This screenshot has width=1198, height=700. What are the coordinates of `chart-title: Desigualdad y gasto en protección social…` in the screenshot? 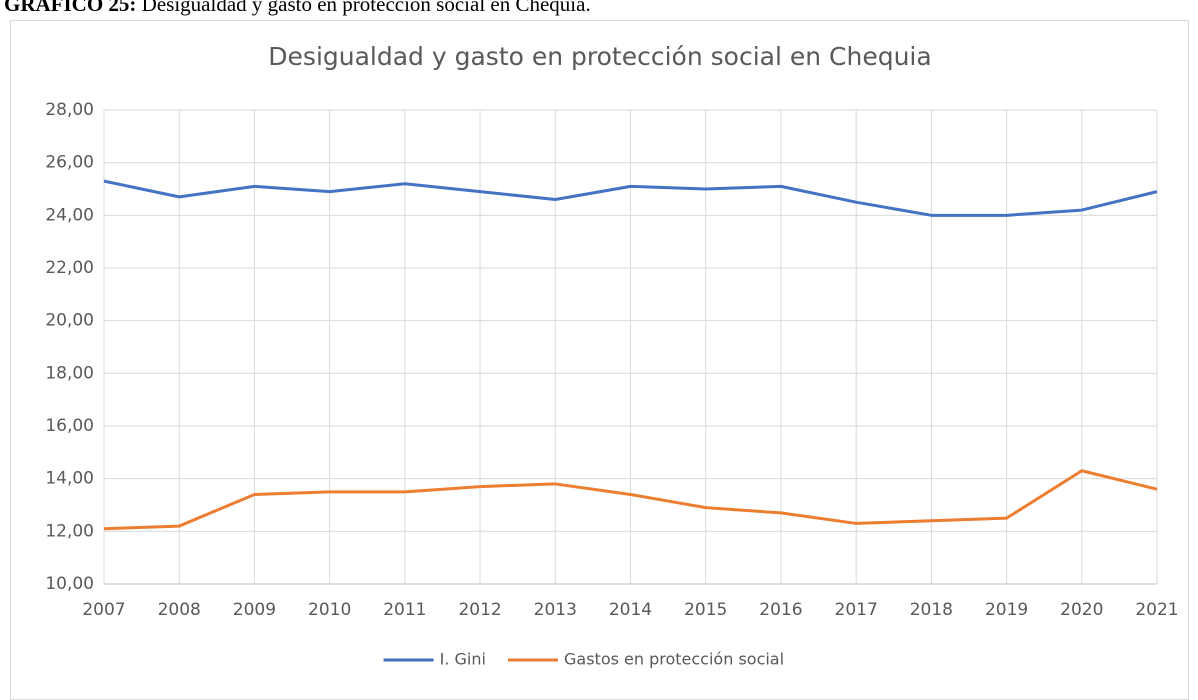 It's located at (599, 56).